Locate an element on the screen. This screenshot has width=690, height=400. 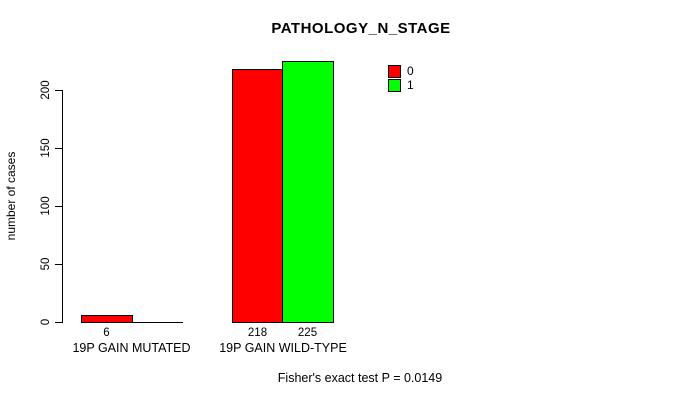
legend-item-1: 1 is located at coordinates (401, 85).